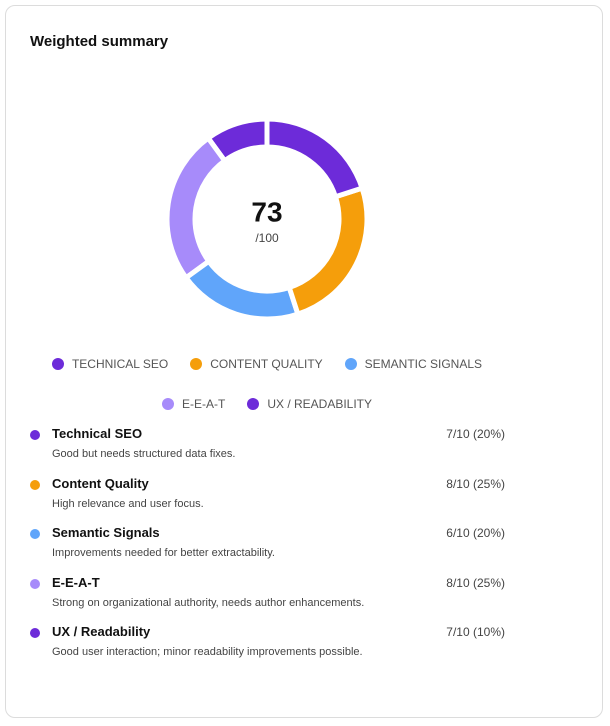  I want to click on legend-label: E-E-A-T, so click(203, 404).